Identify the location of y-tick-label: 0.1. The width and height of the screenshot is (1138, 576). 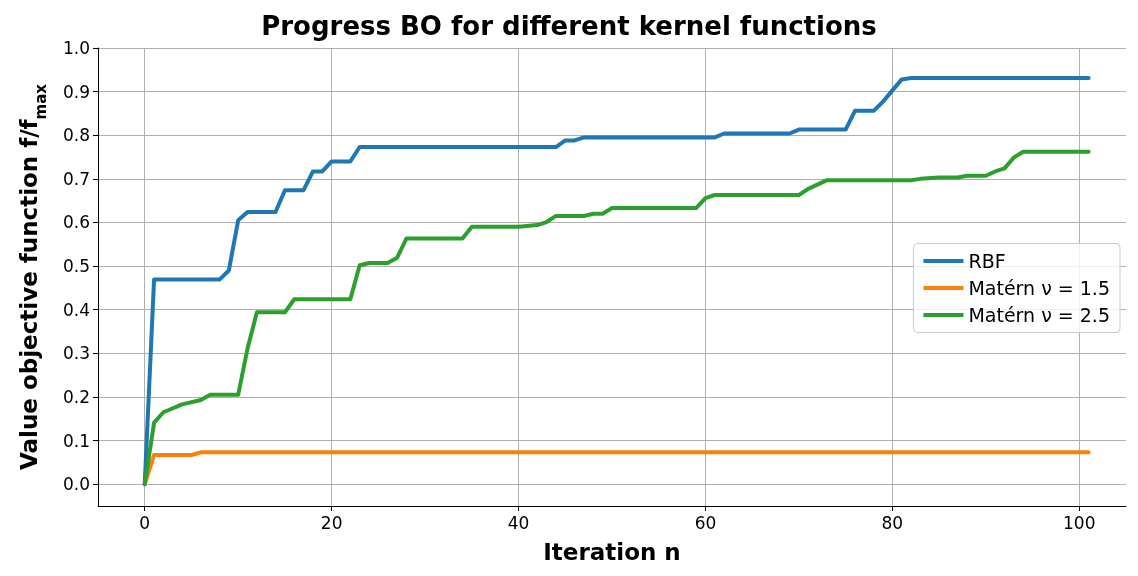
(76, 440).